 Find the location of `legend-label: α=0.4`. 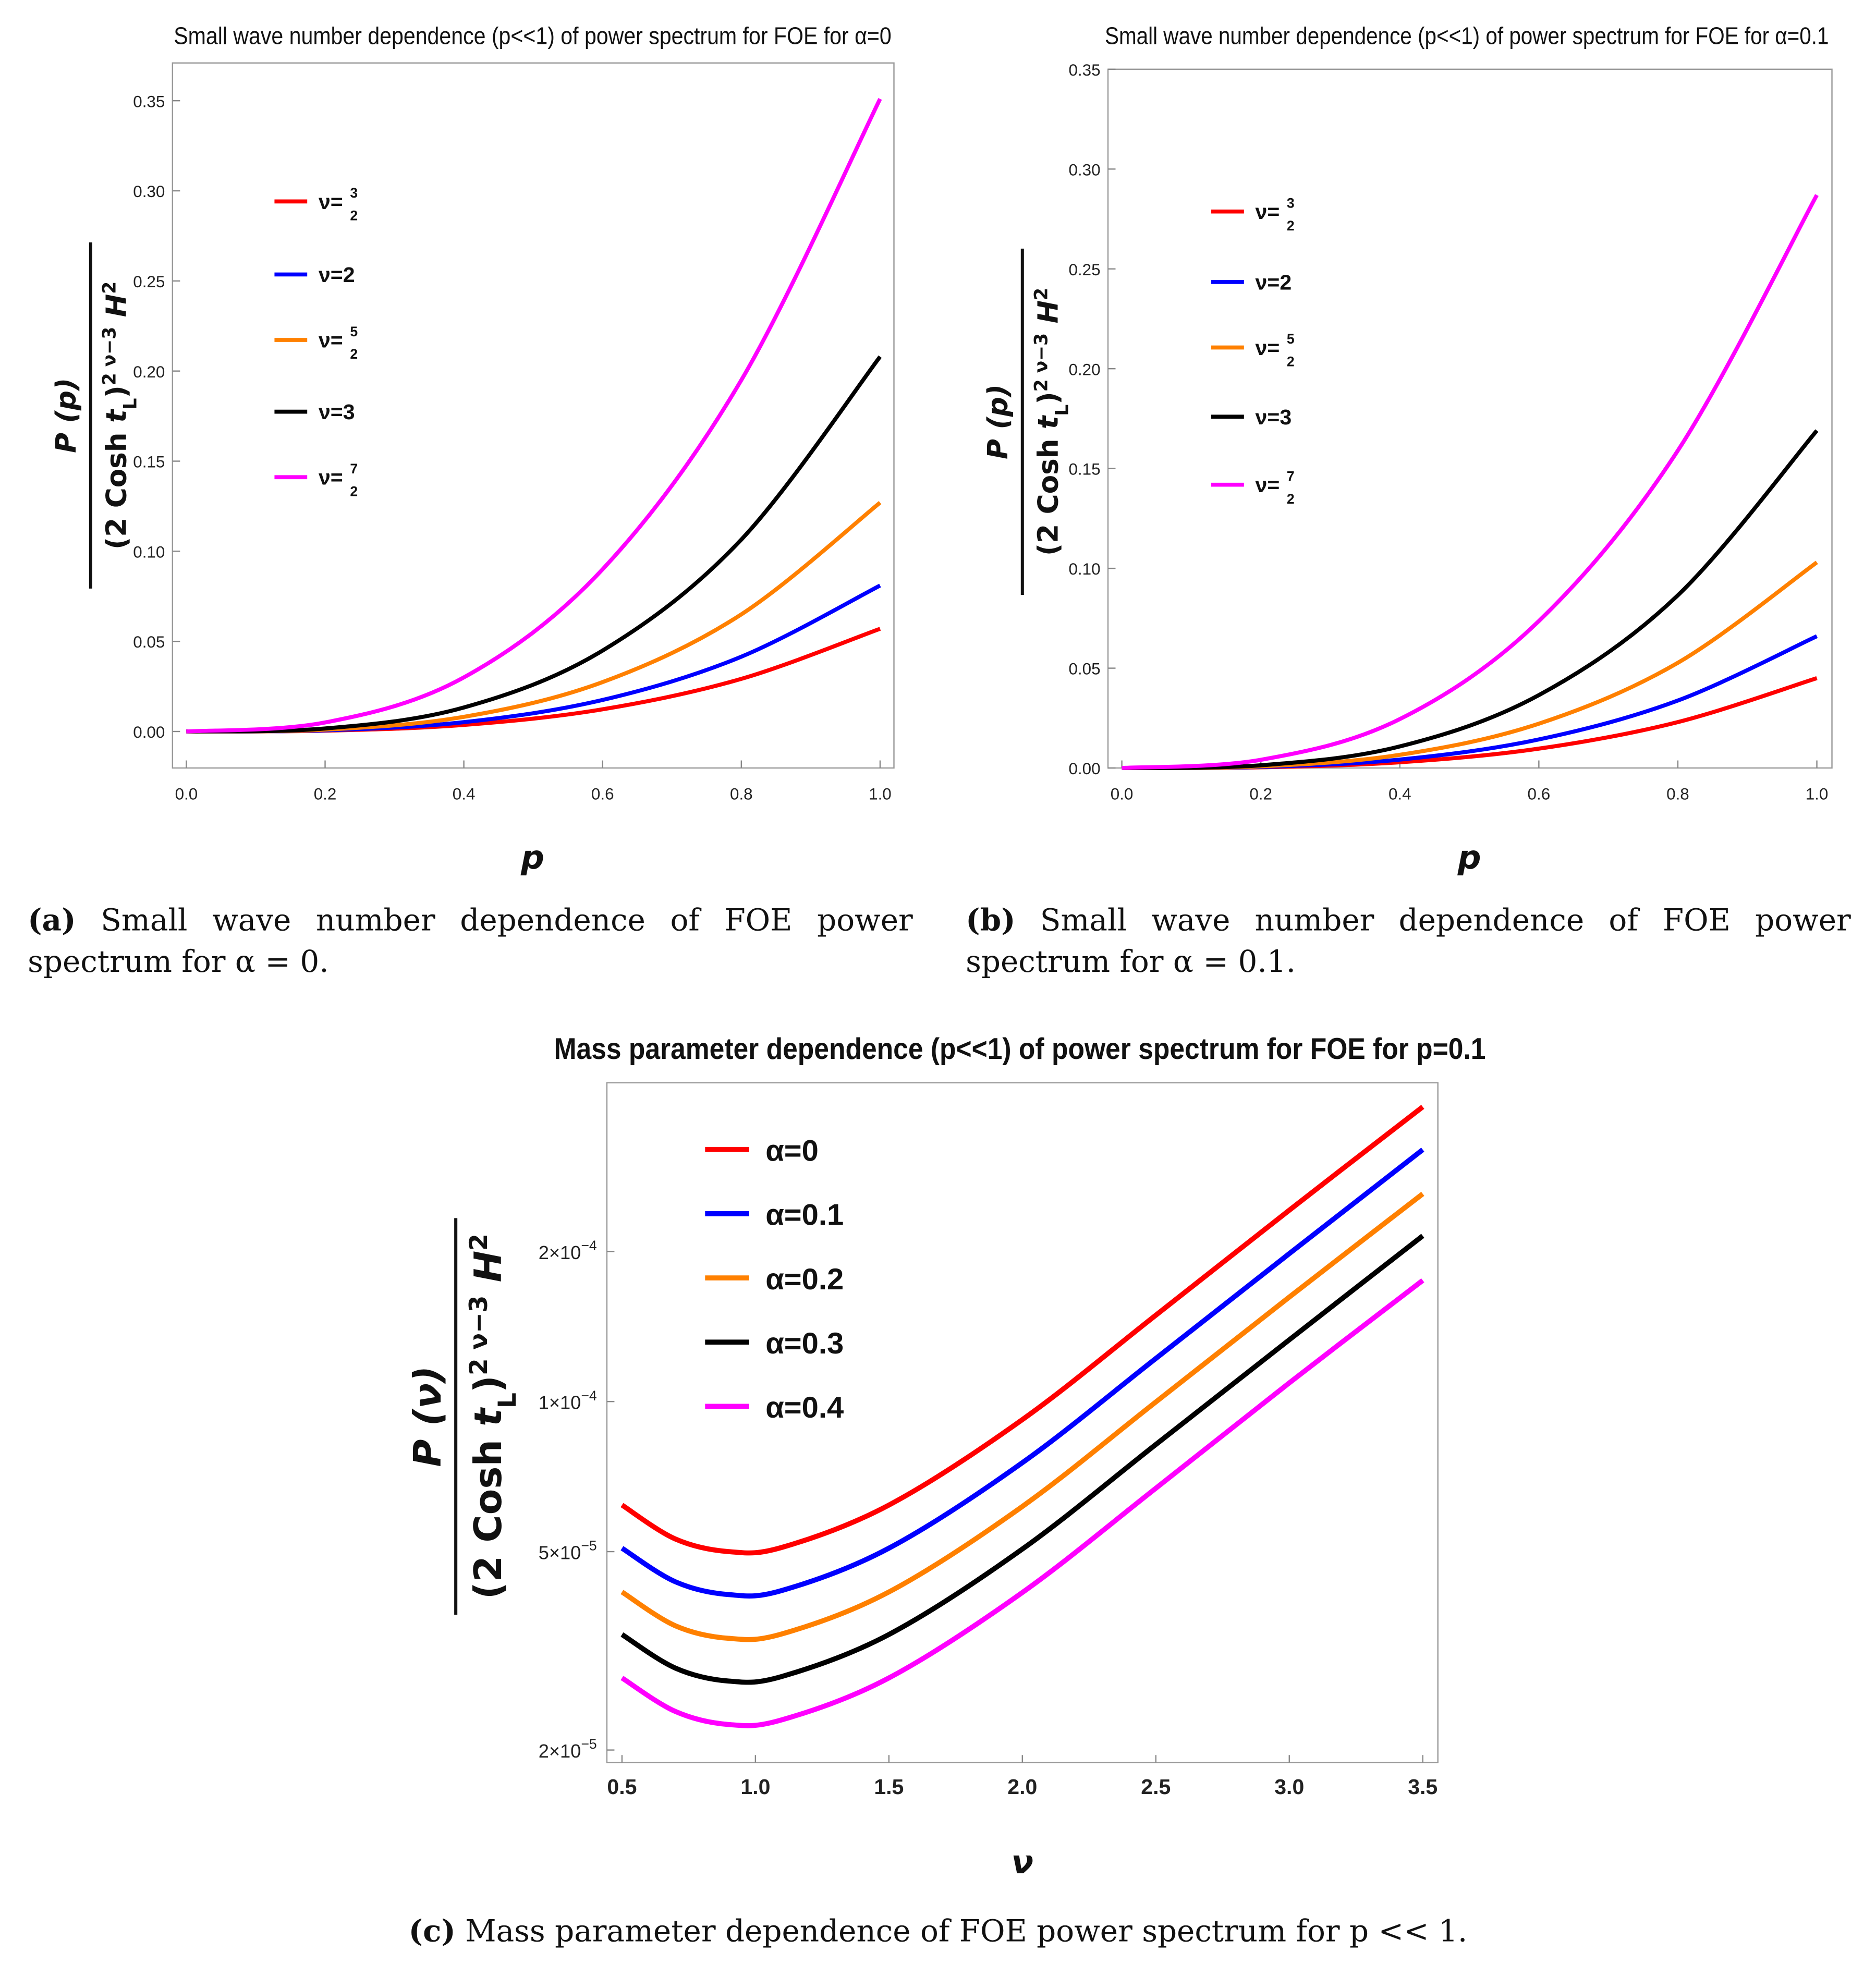

legend-label: α=0.4 is located at coordinates (804, 1407).